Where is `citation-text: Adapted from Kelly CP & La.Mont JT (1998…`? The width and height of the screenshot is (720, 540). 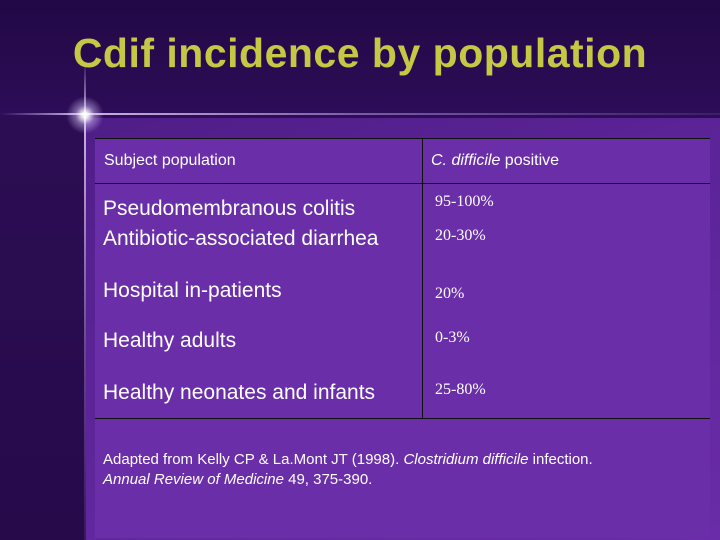 citation-text: Adapted from Kelly CP & La.Mont JT (1998… is located at coordinates (403, 470).